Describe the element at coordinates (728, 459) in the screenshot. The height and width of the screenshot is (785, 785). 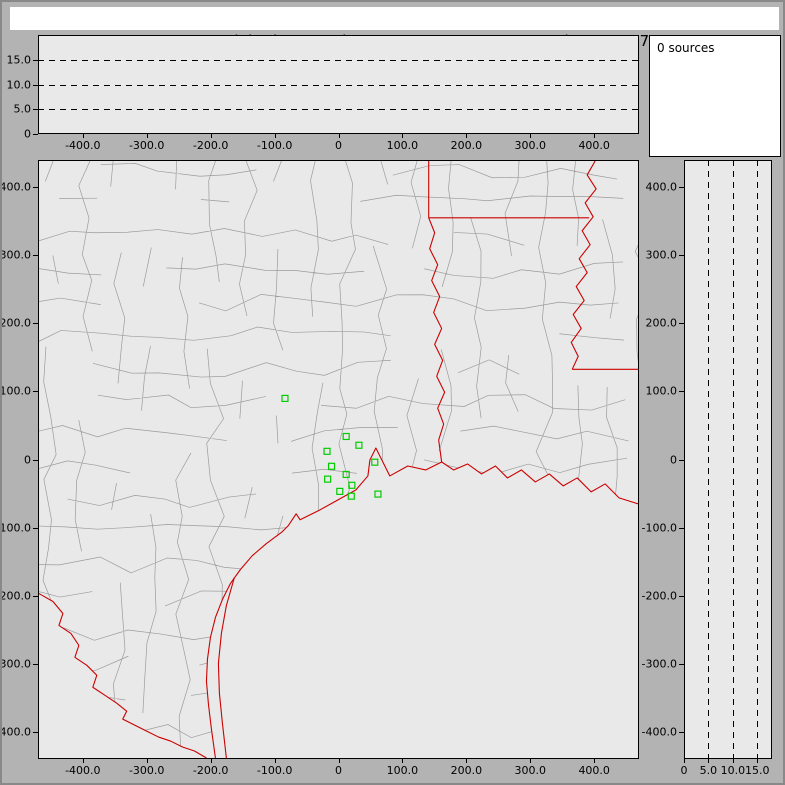
I see `altitude-ns-panel` at that location.